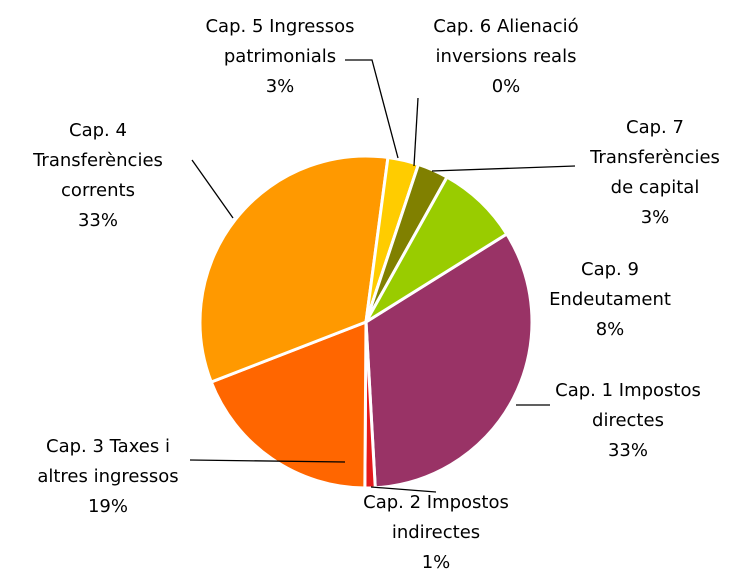 The width and height of the screenshot is (741, 577). I want to click on slice-label: Cap. 1 Impostos directes 33%, so click(628, 421).